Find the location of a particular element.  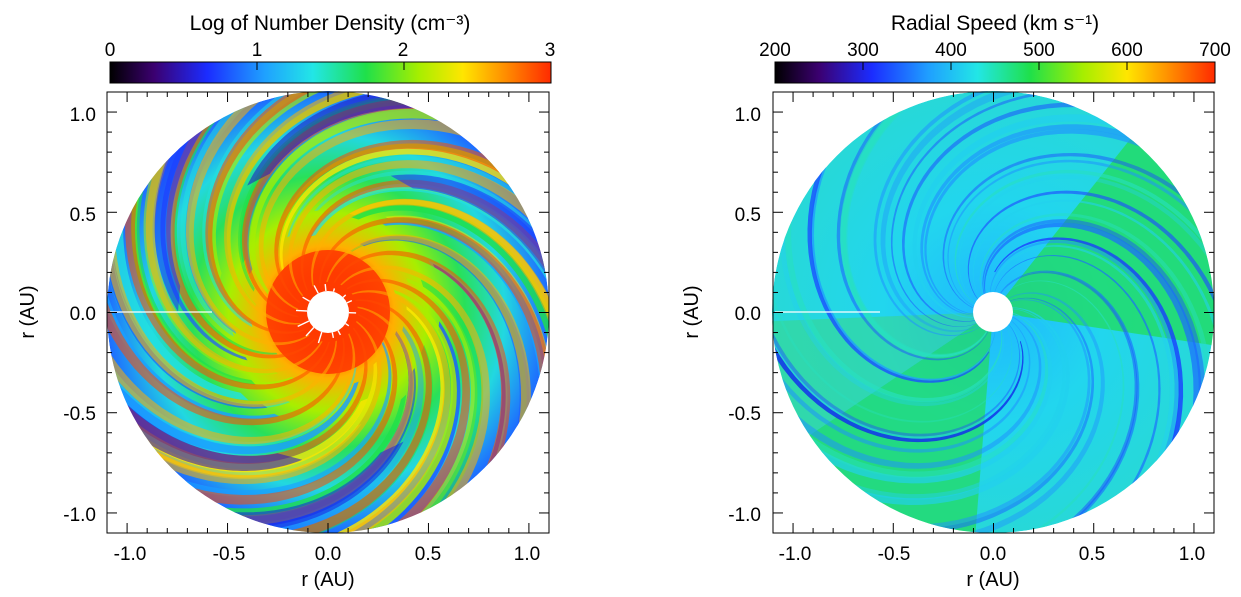

speed-xtick-2: 0.0 is located at coordinates (993, 554).